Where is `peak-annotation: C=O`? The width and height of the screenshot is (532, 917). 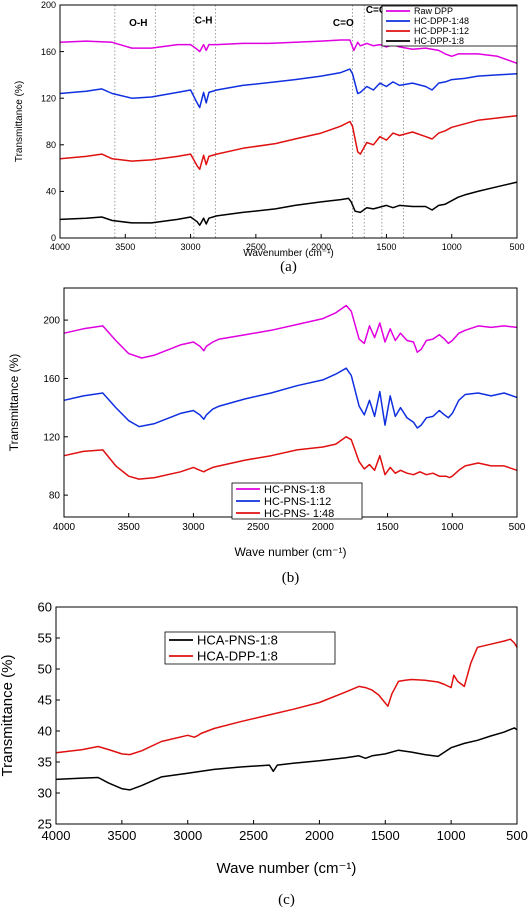 peak-annotation: C=O is located at coordinates (343, 23).